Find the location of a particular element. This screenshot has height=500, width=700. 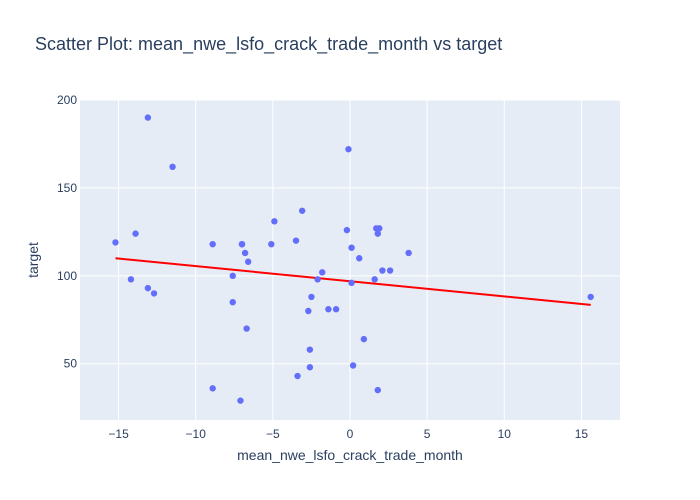

y-tick-label: 150 is located at coordinates (67, 188).